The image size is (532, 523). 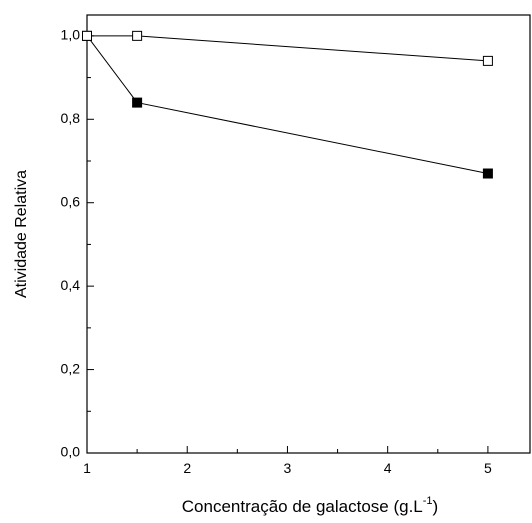 I want to click on y-tick-label: 0,2, so click(x=71, y=368).